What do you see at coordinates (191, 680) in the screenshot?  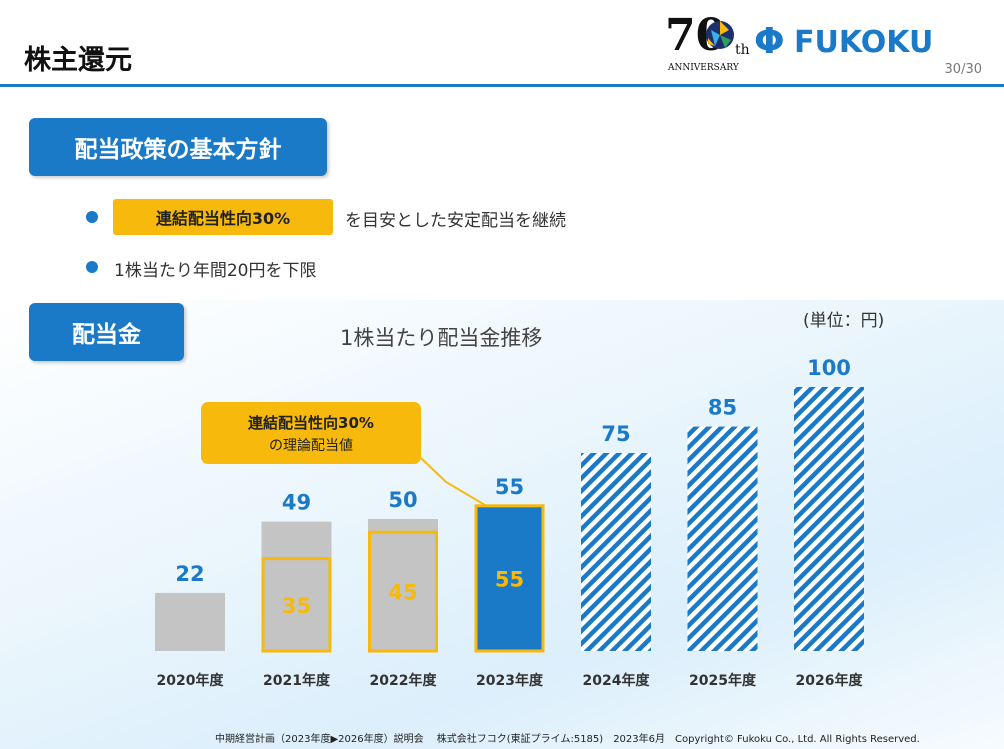 I see `category-label-1: 2020年度` at bounding box center [191, 680].